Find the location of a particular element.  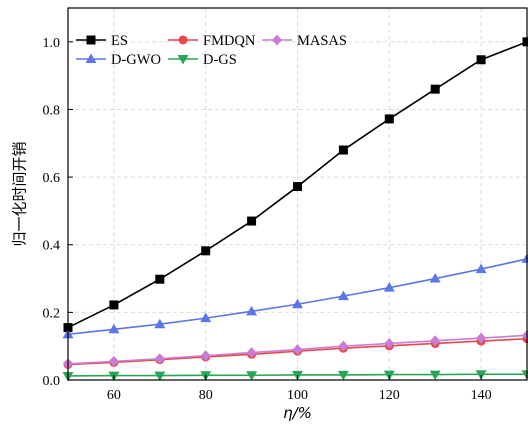

x-tick-label: 80 is located at coordinates (206, 395).